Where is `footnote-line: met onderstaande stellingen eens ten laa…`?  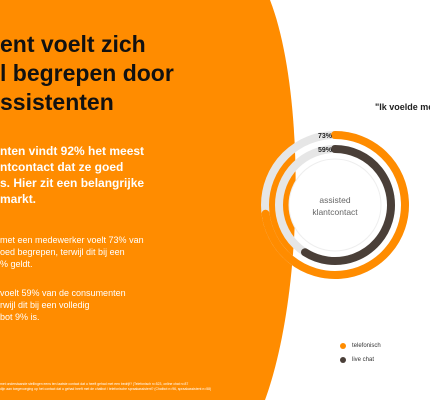 footnote-line: met onderstaande stellingen eens ten laa… is located at coordinates (94, 384).